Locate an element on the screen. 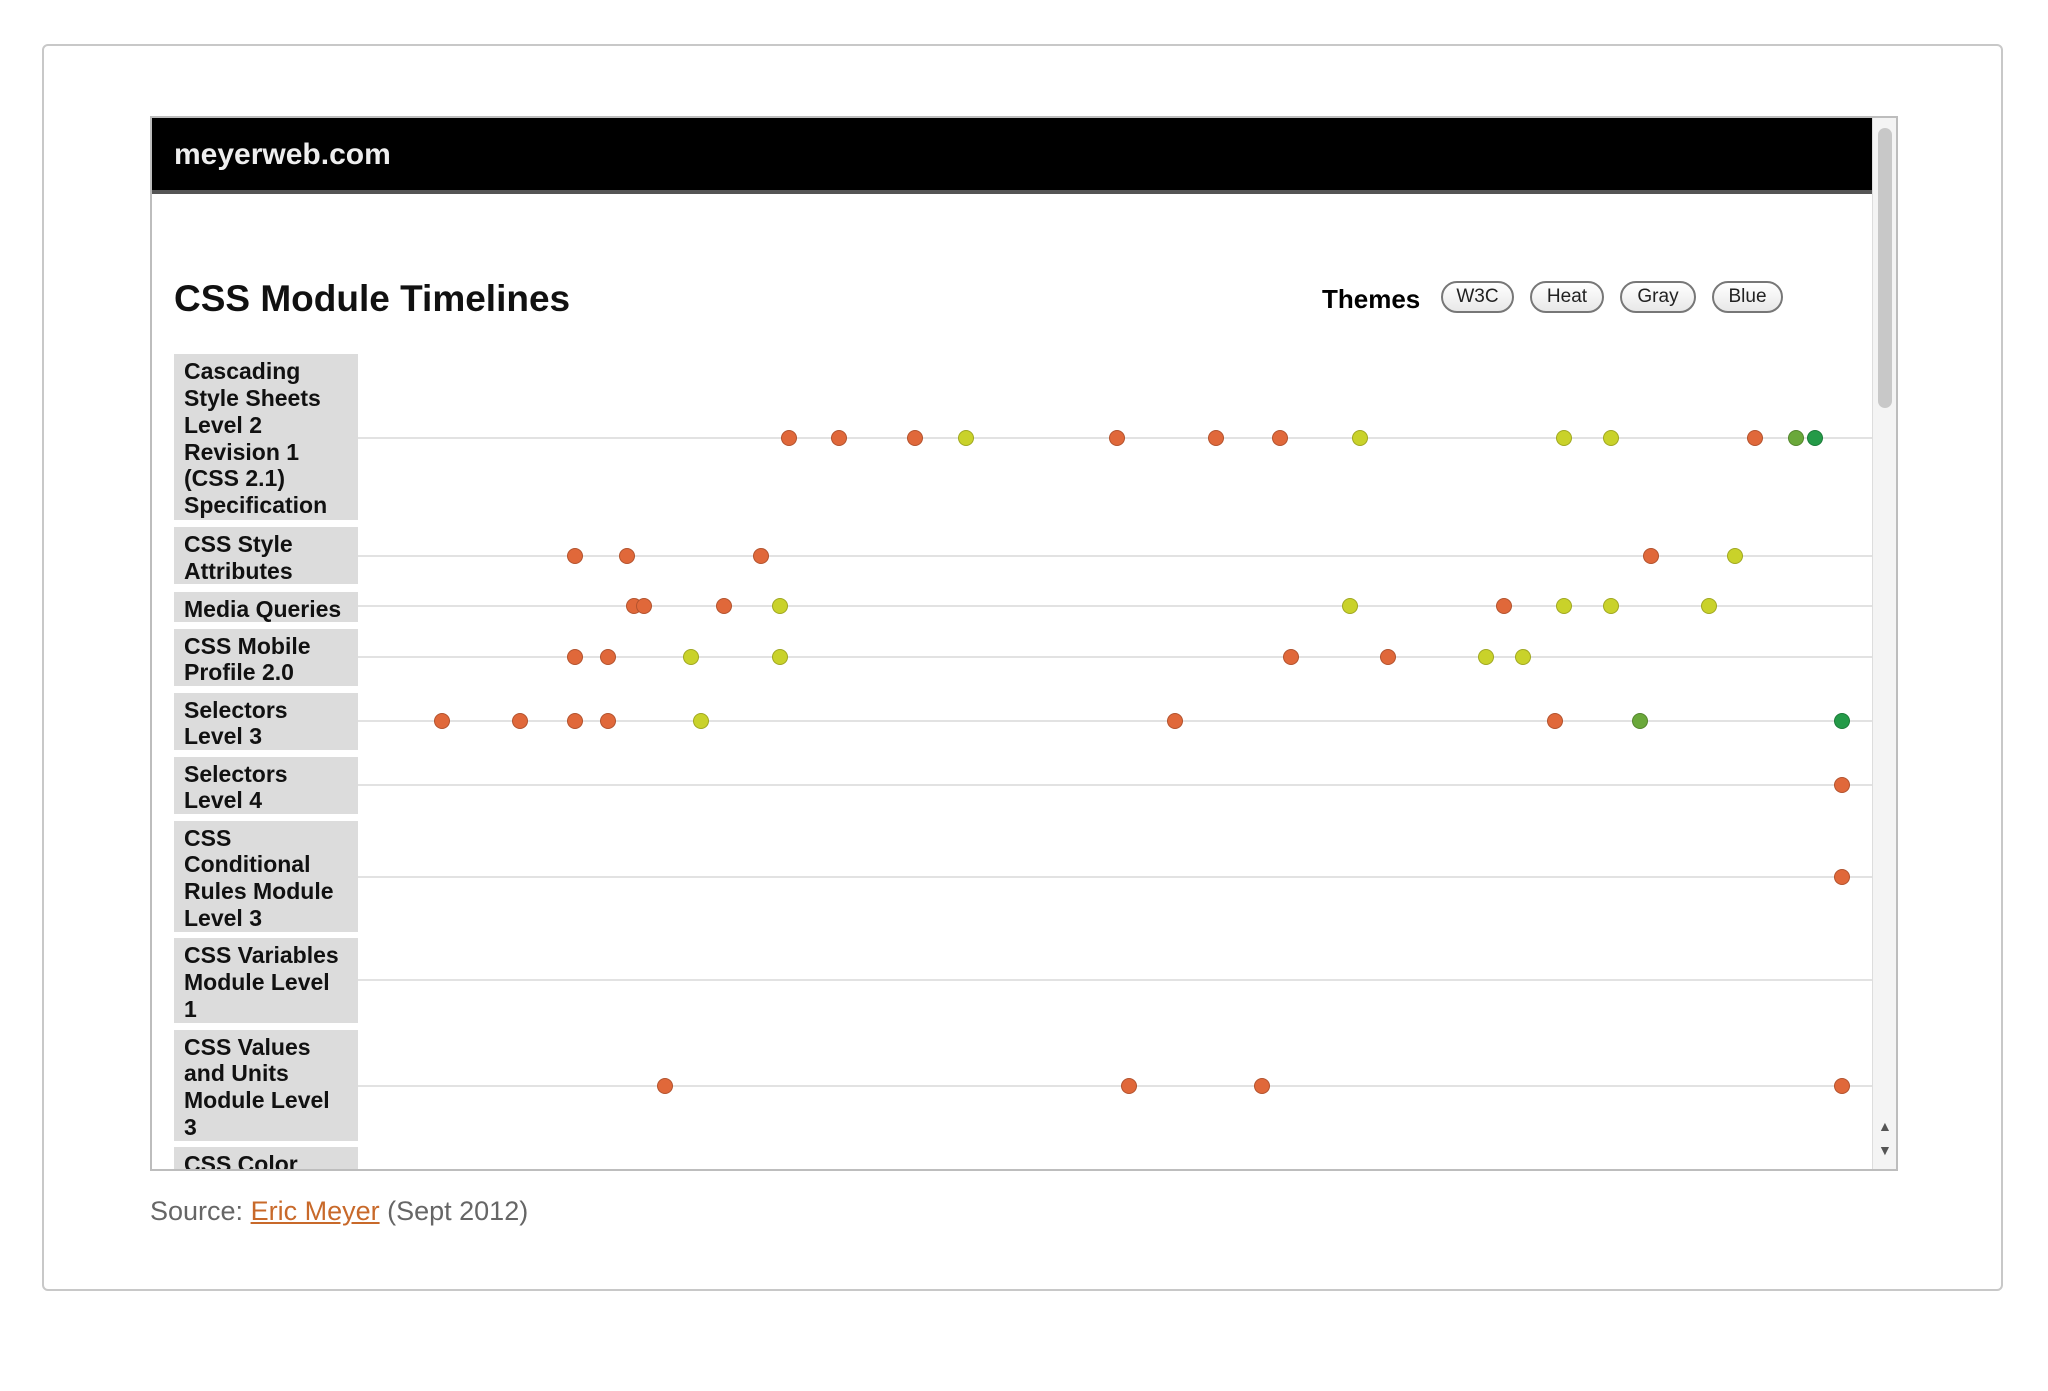 The image size is (2048, 1391). site-header: meyerweb.com is located at coordinates (1012, 156).